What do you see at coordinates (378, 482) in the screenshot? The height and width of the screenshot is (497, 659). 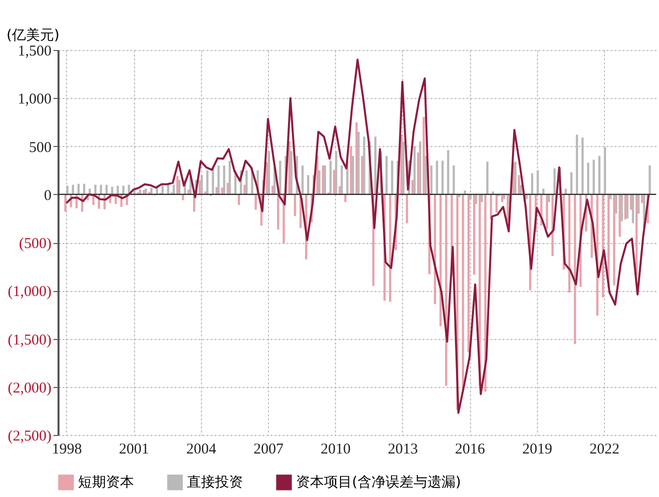 I see `legend-label: 资本项目(含净误差与遗漏)` at bounding box center [378, 482].